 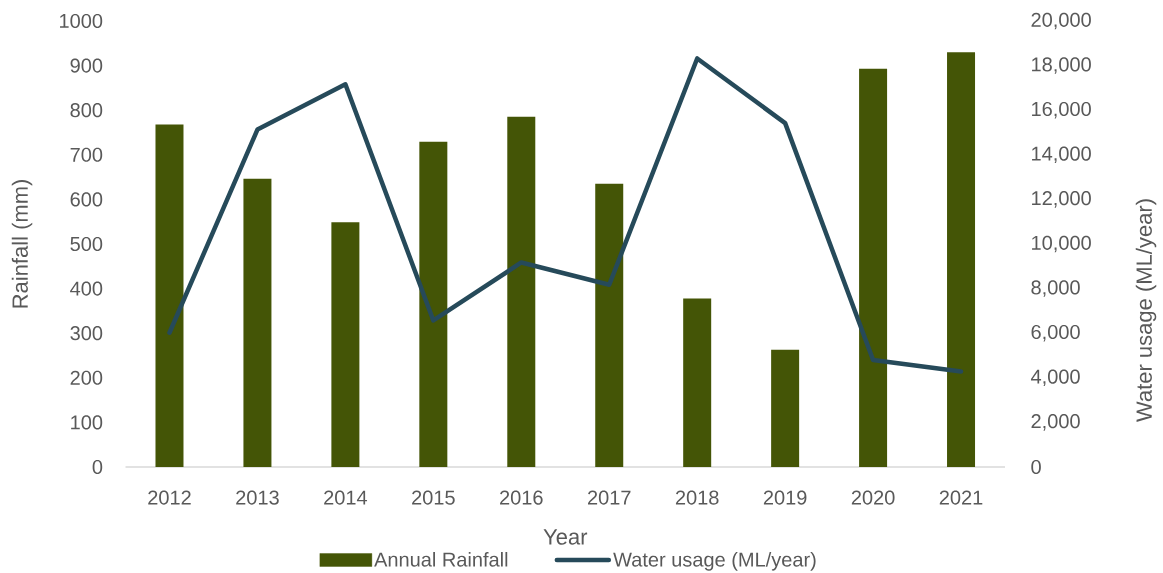 What do you see at coordinates (1146, 310) in the screenshot?
I see `y2-axis-title: Water usage (ML/year)` at bounding box center [1146, 310].